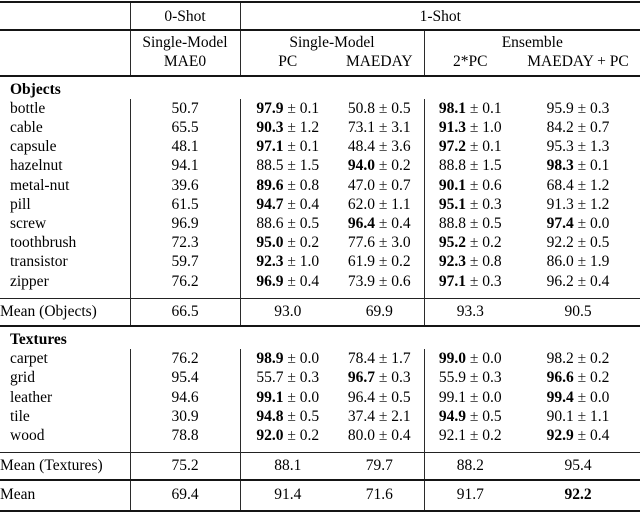  What do you see at coordinates (380, 312) in the screenshot?
I see `mean-value-cell: 69.9` at bounding box center [380, 312].